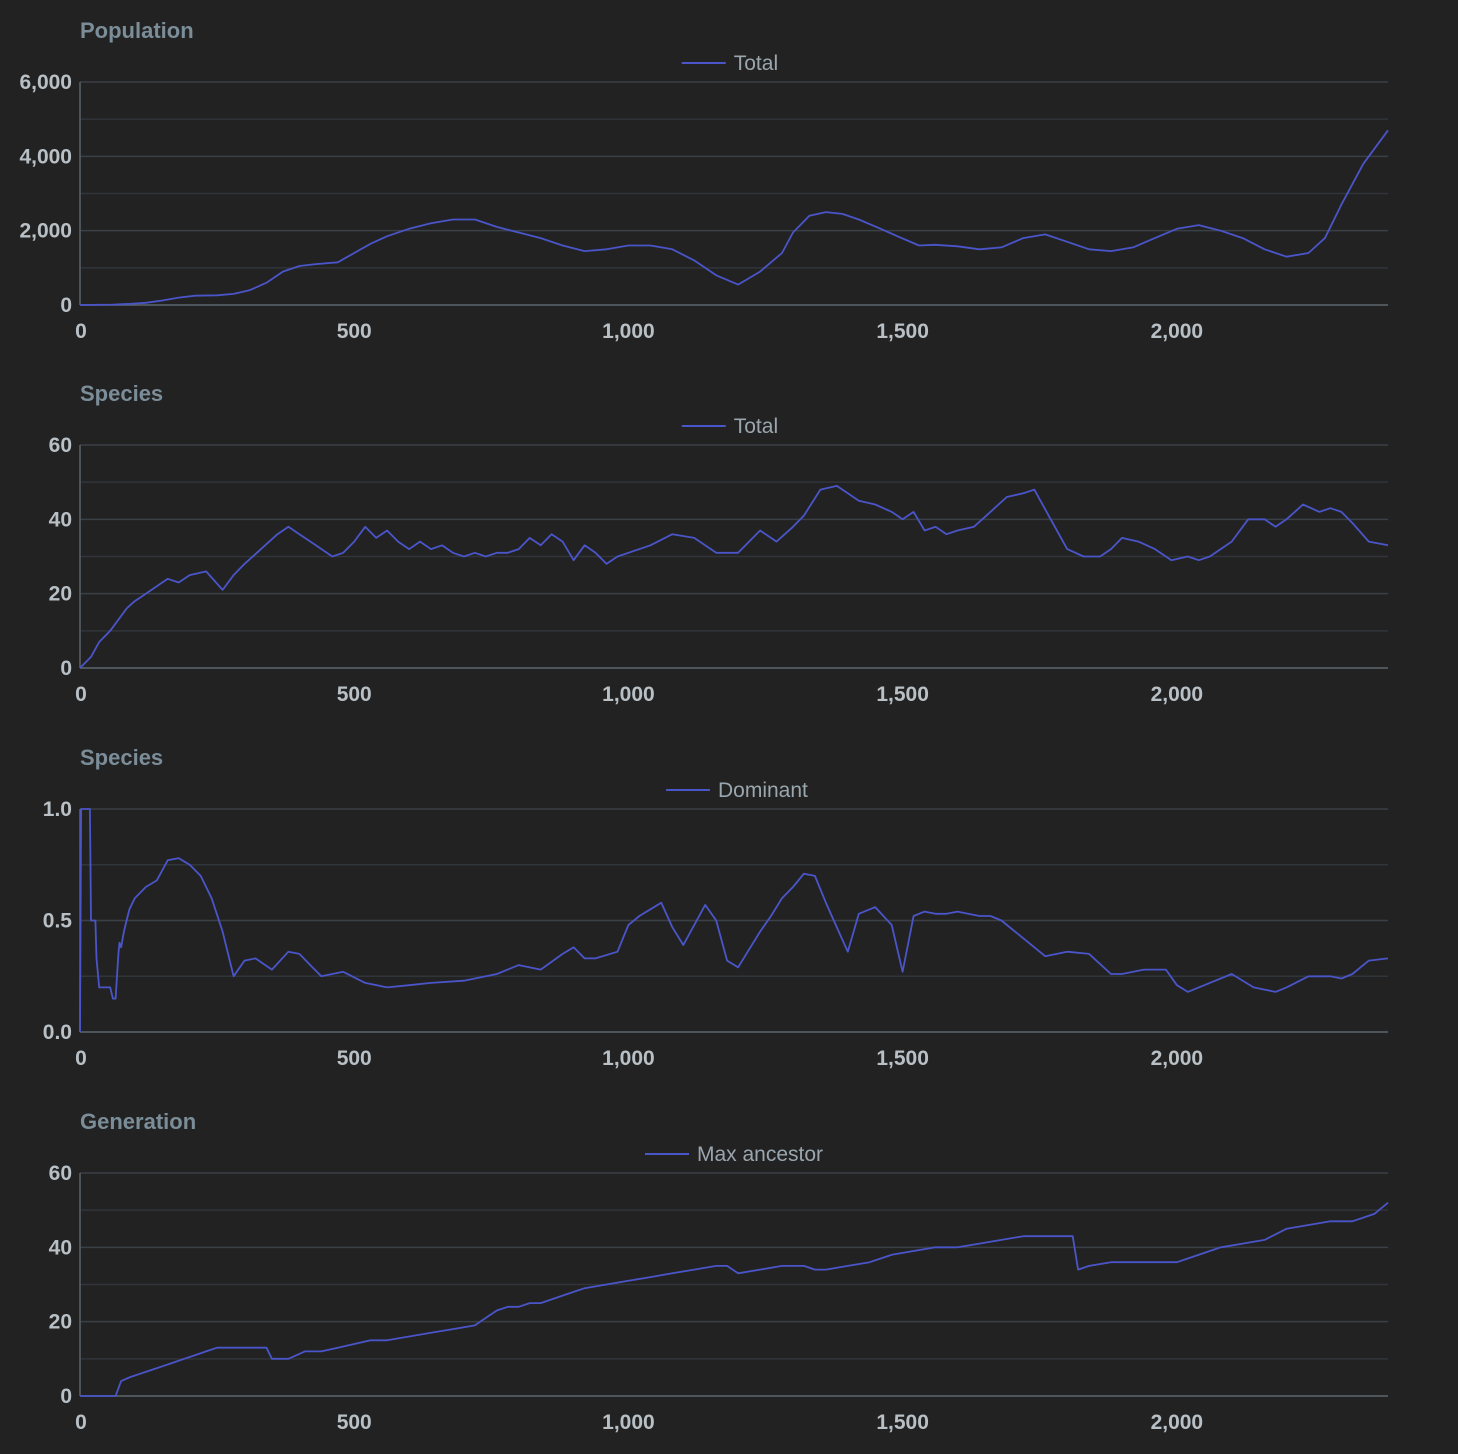 The image size is (1458, 1454). I want to click on legend-label: Max ancestor, so click(760, 1154).